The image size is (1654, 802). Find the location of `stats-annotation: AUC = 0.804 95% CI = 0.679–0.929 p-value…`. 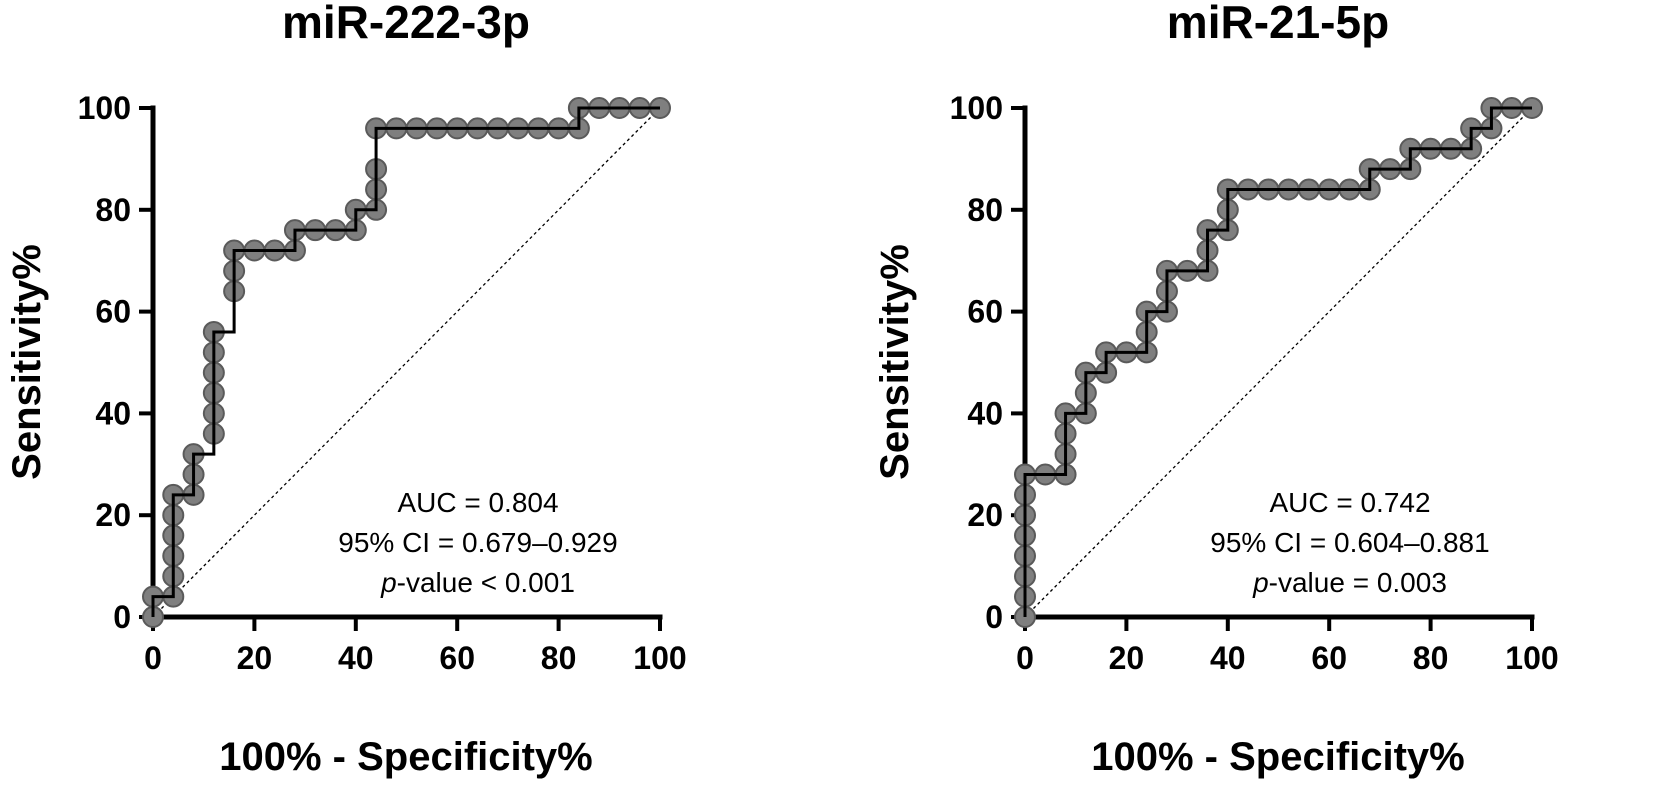

stats-annotation: AUC = 0.804 95% CI = 0.679–0.929 p-value… is located at coordinates (477, 542).